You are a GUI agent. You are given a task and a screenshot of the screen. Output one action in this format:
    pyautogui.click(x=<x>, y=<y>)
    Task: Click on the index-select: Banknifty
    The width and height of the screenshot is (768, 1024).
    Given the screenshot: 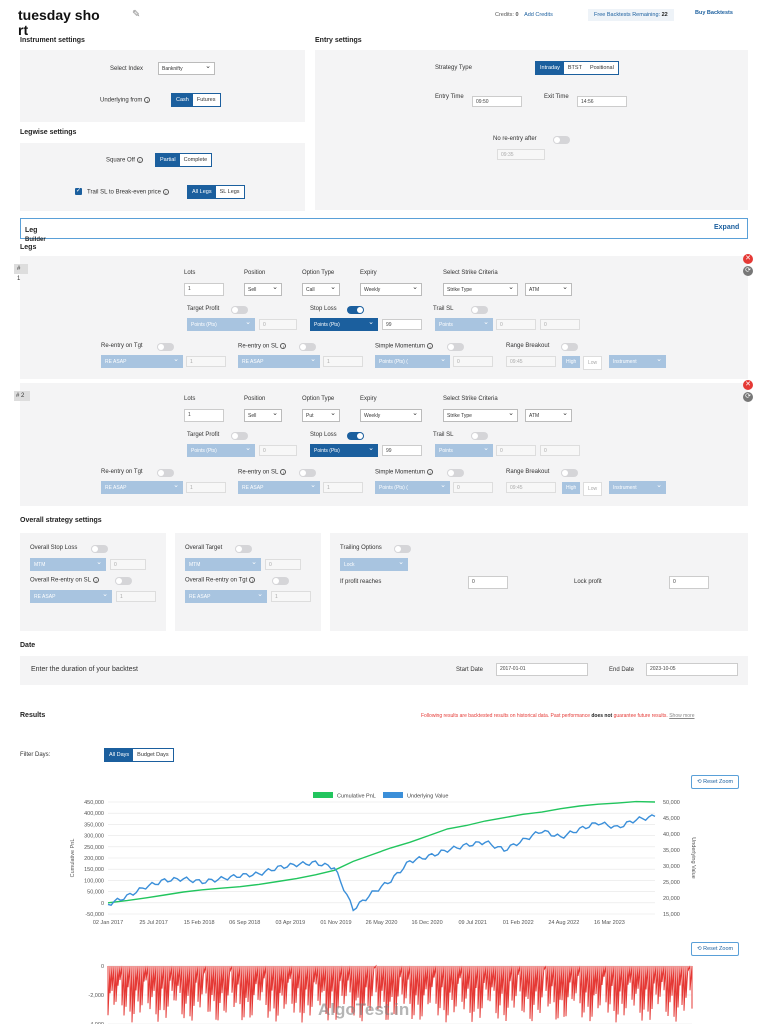 What is the action you would take?
    pyautogui.click(x=186, y=68)
    